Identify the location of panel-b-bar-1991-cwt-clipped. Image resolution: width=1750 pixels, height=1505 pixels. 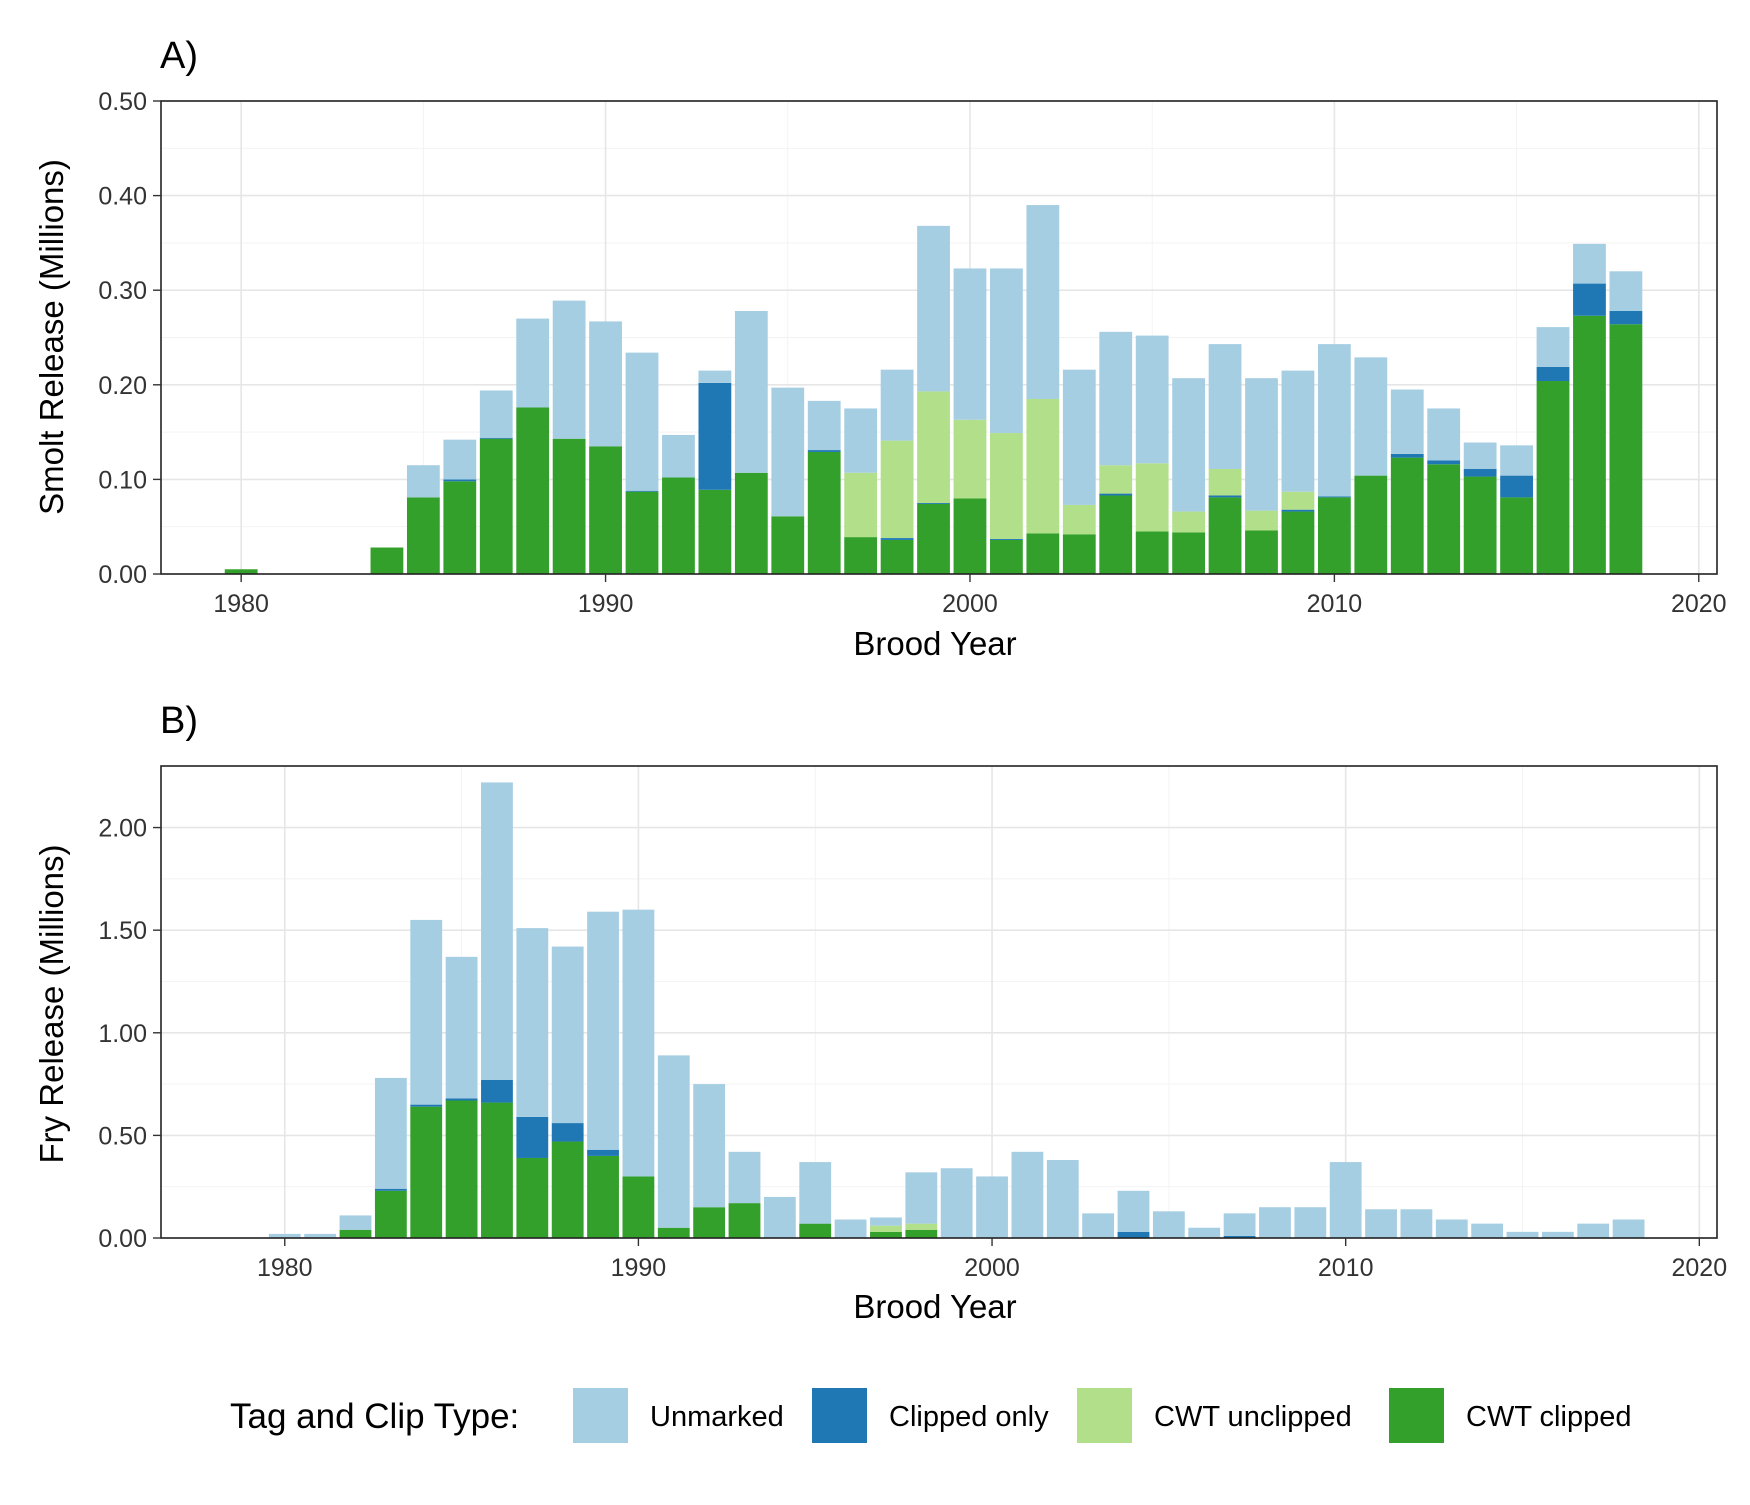
(673, 1232).